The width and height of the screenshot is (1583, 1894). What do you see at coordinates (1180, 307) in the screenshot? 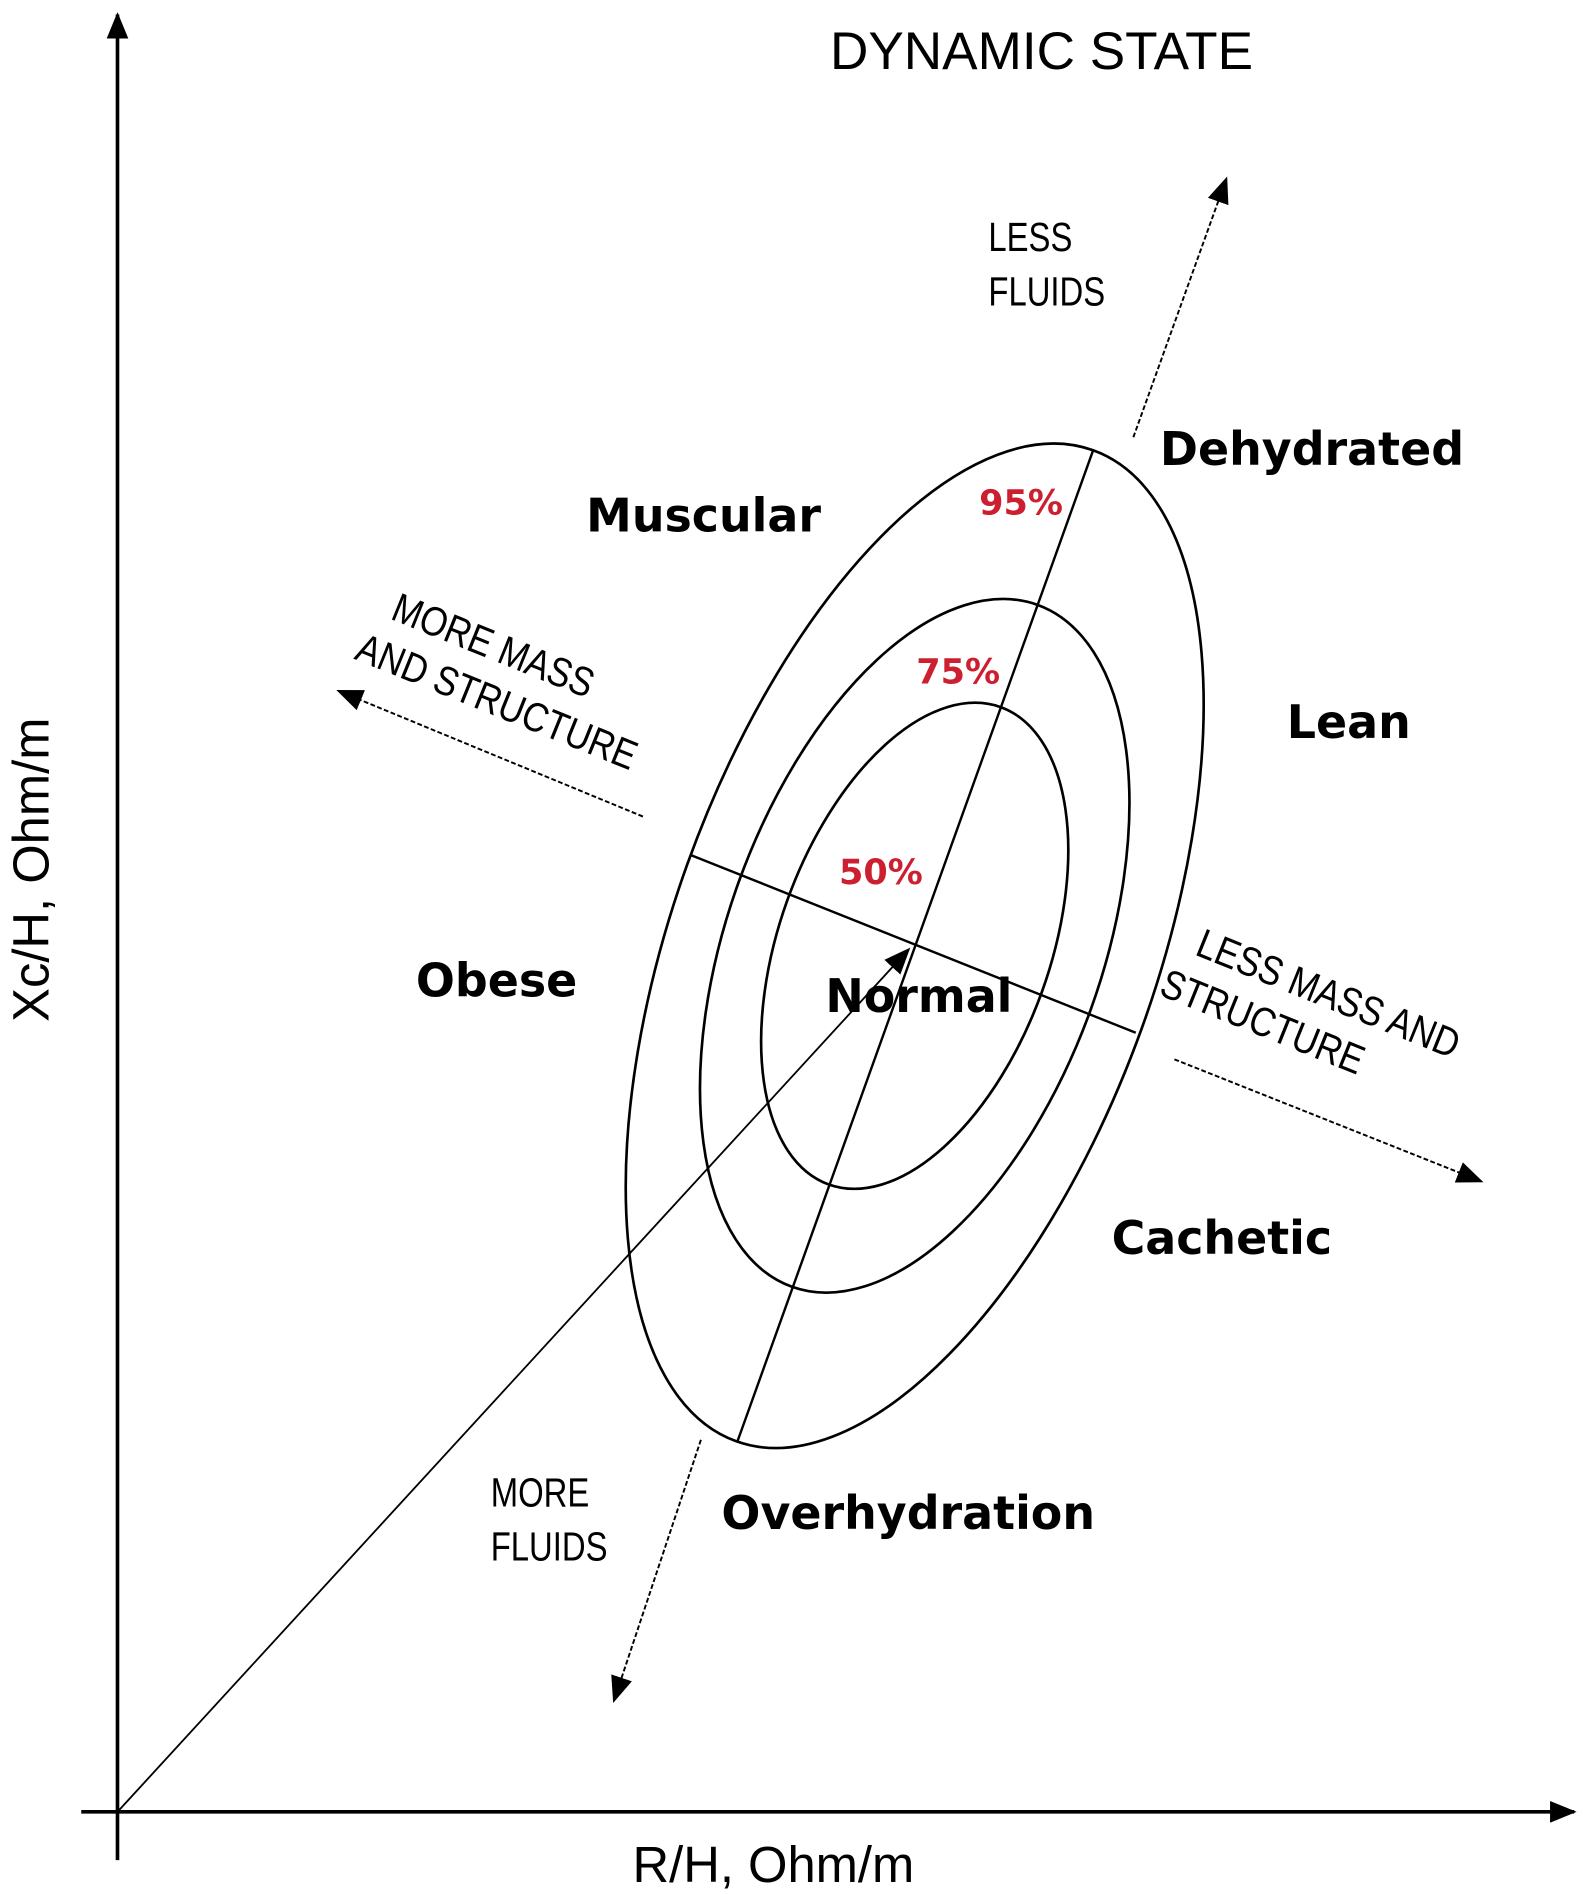
I see `less-fluids-arrow` at bounding box center [1180, 307].